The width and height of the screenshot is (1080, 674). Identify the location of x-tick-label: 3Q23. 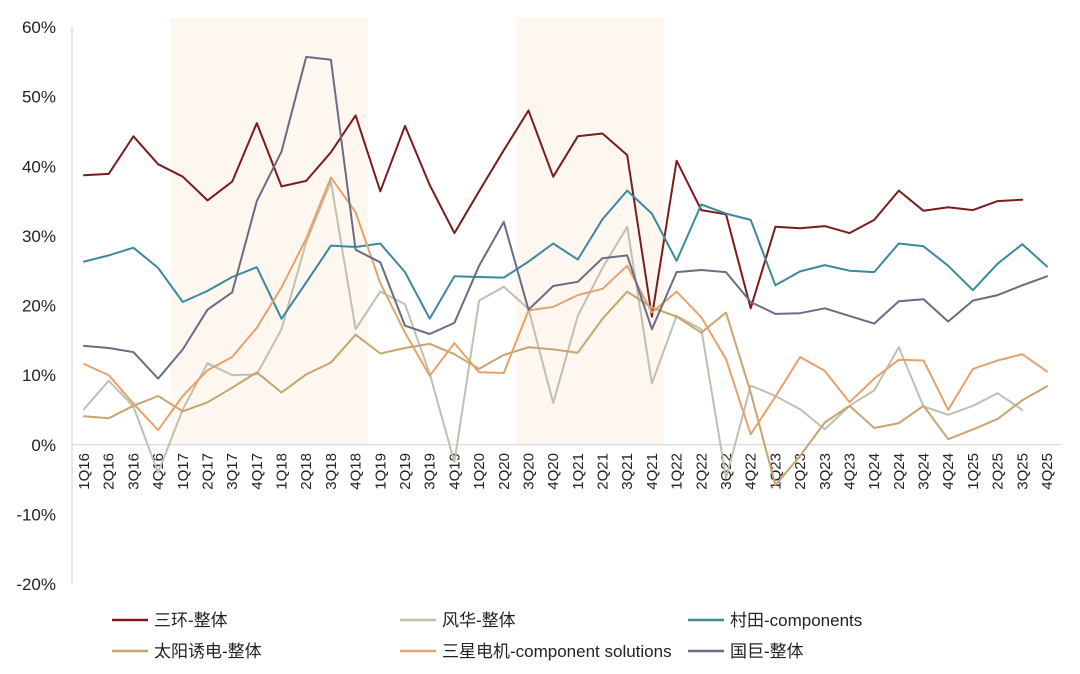
(825, 471).